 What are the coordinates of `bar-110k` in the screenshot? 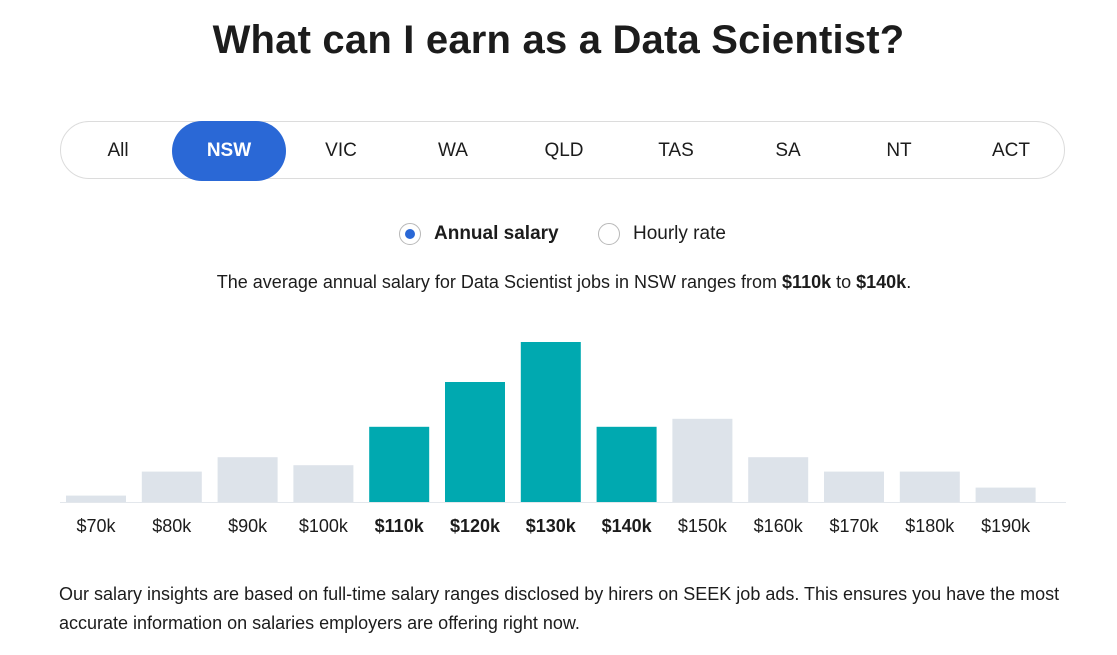 It's located at (399, 464).